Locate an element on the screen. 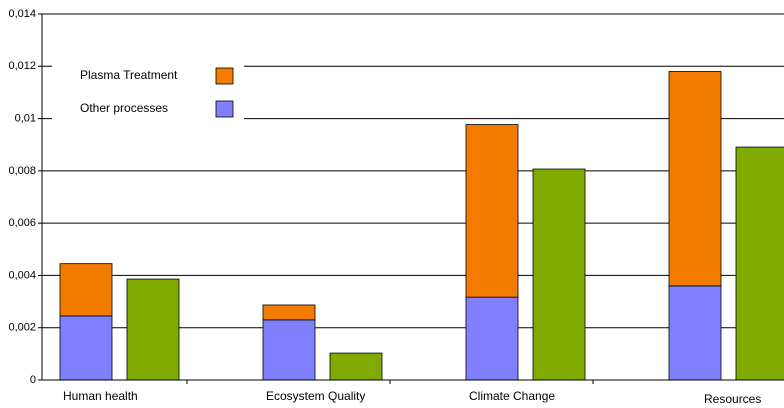 This screenshot has width=784, height=408. y-tick-label: 0,008 is located at coordinates (22, 171).